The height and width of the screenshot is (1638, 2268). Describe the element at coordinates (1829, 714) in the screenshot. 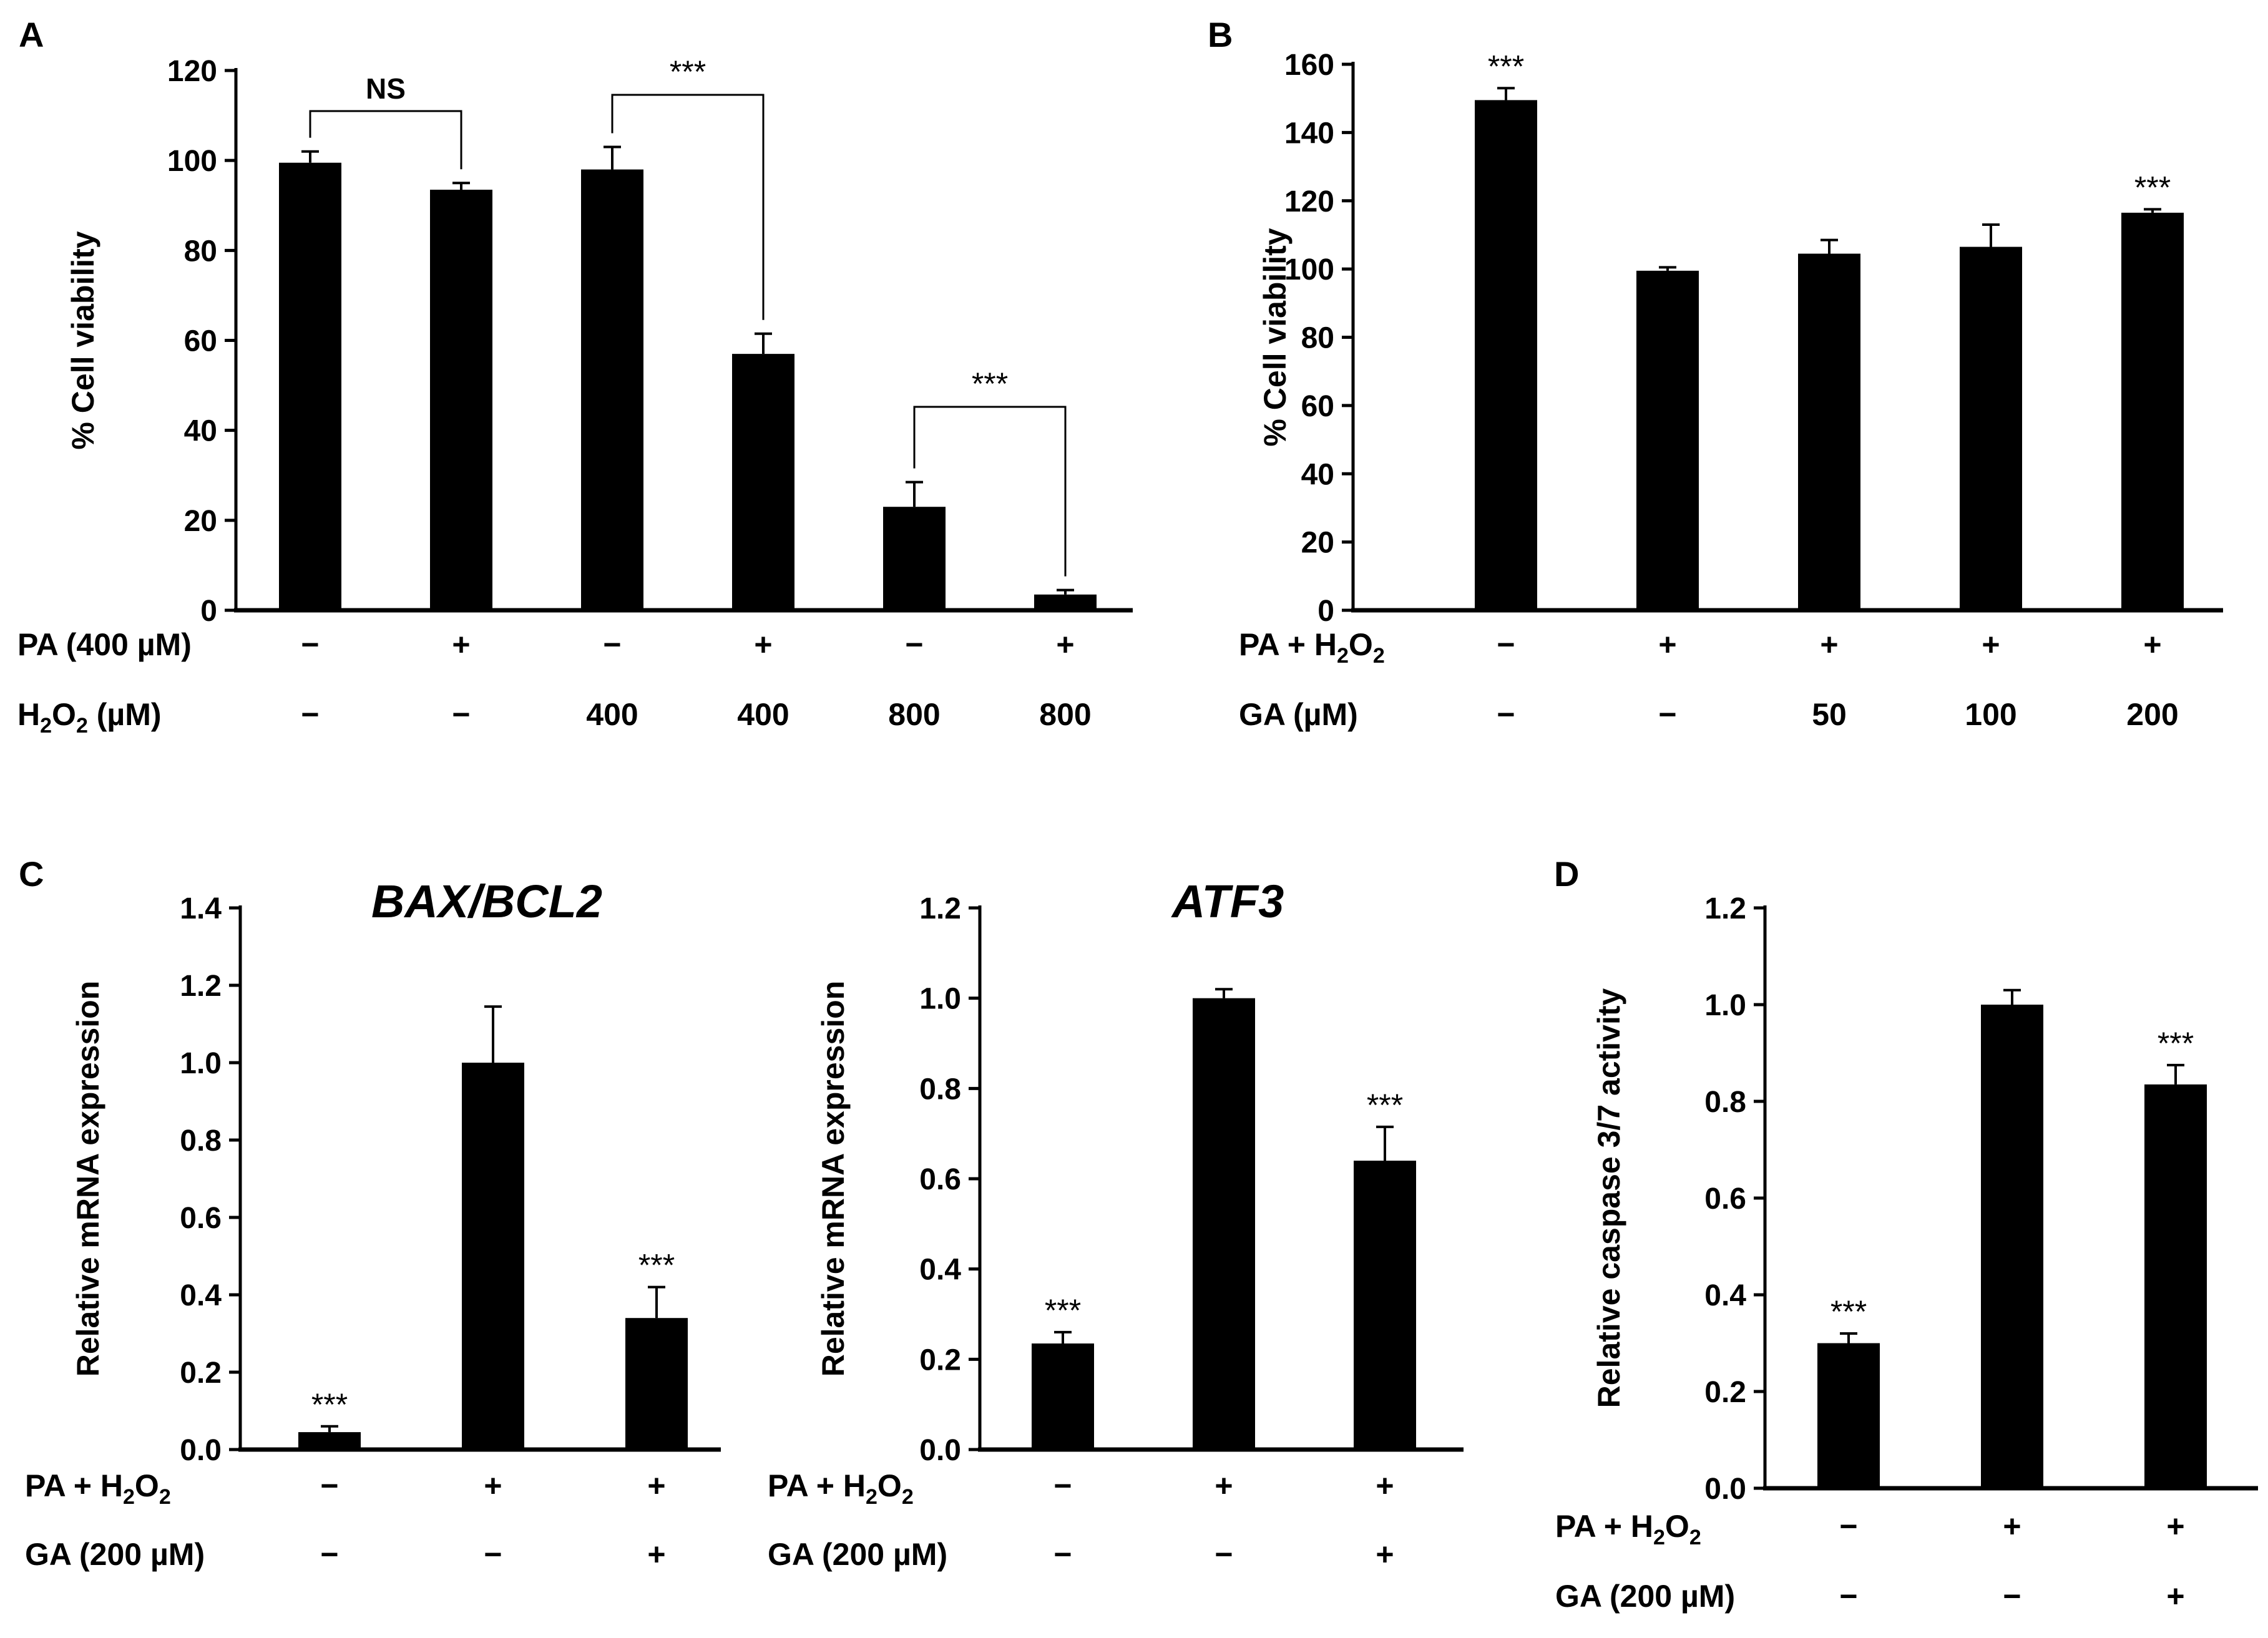

I see `row-value: 50` at that location.